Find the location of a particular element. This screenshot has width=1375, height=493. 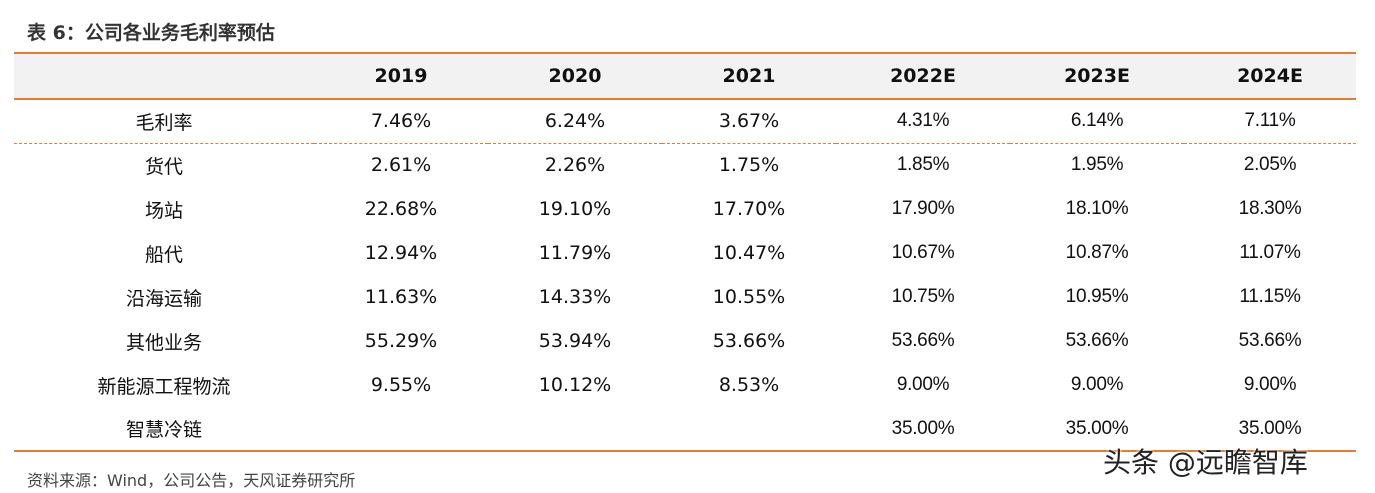

table-cell: 17.90% is located at coordinates (923, 208).